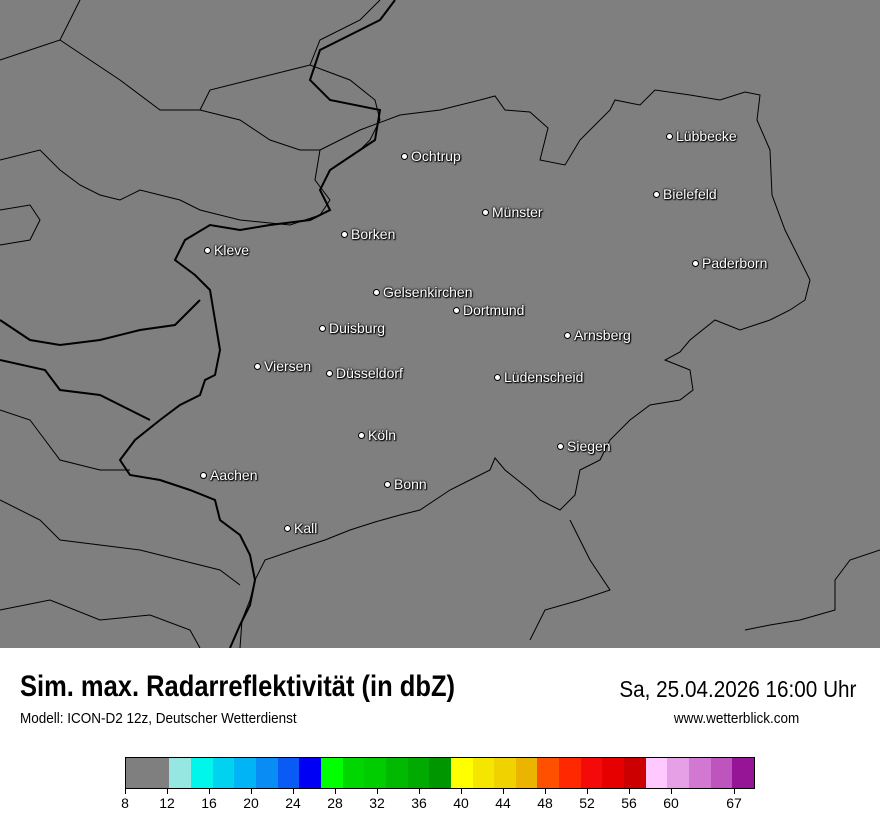  What do you see at coordinates (428, 292) in the screenshot?
I see `city-label: Gelsenkirchen` at bounding box center [428, 292].